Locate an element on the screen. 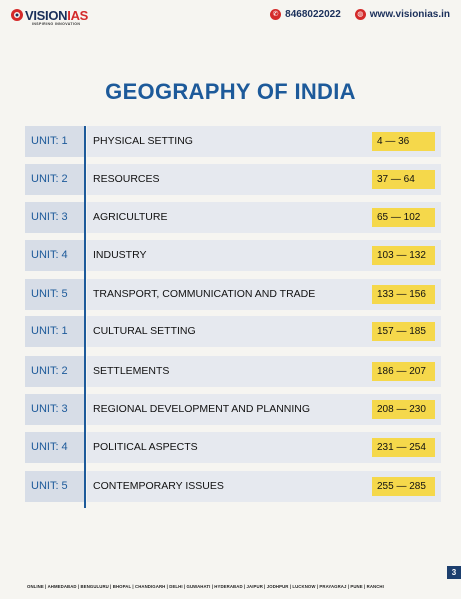 The image size is (461, 599). toc-row: UNIT: 2 RESOURCES 37 — 64 is located at coordinates (233, 179).